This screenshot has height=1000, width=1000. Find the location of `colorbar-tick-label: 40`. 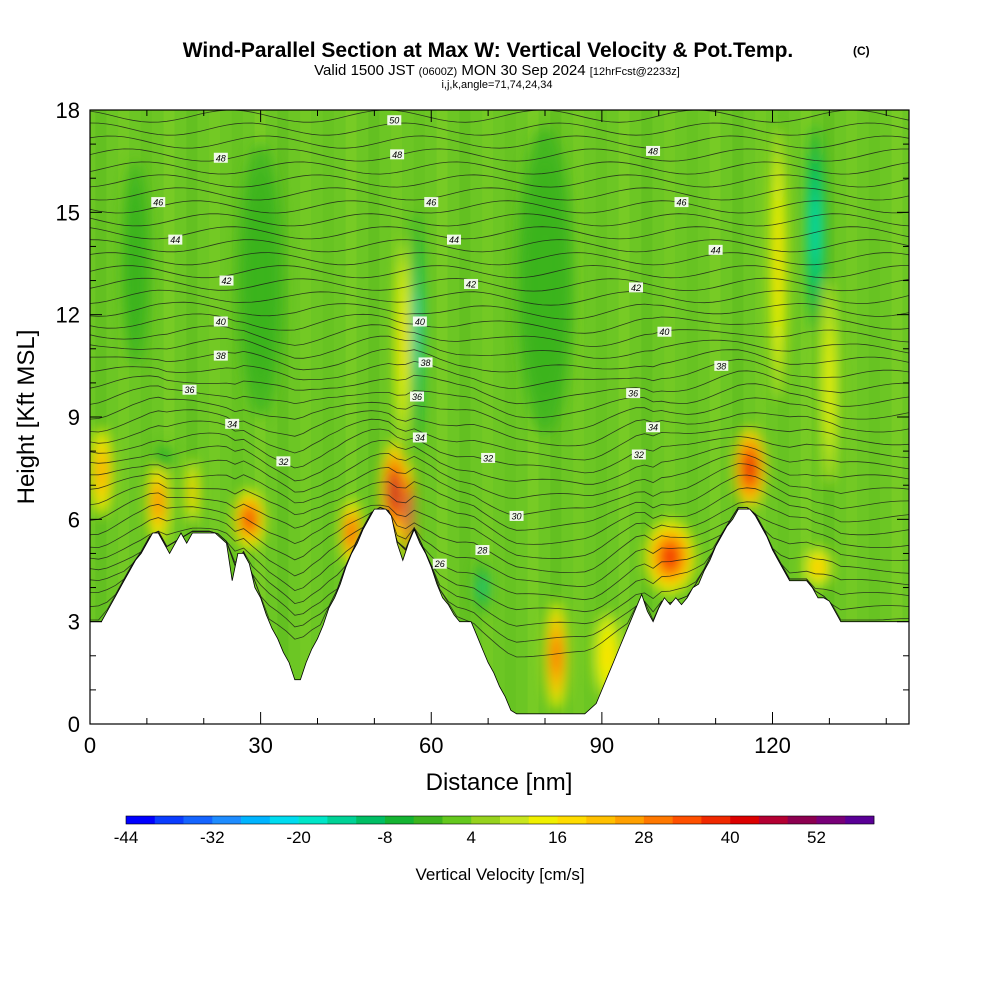

colorbar-tick-label: 40 is located at coordinates (730, 837).